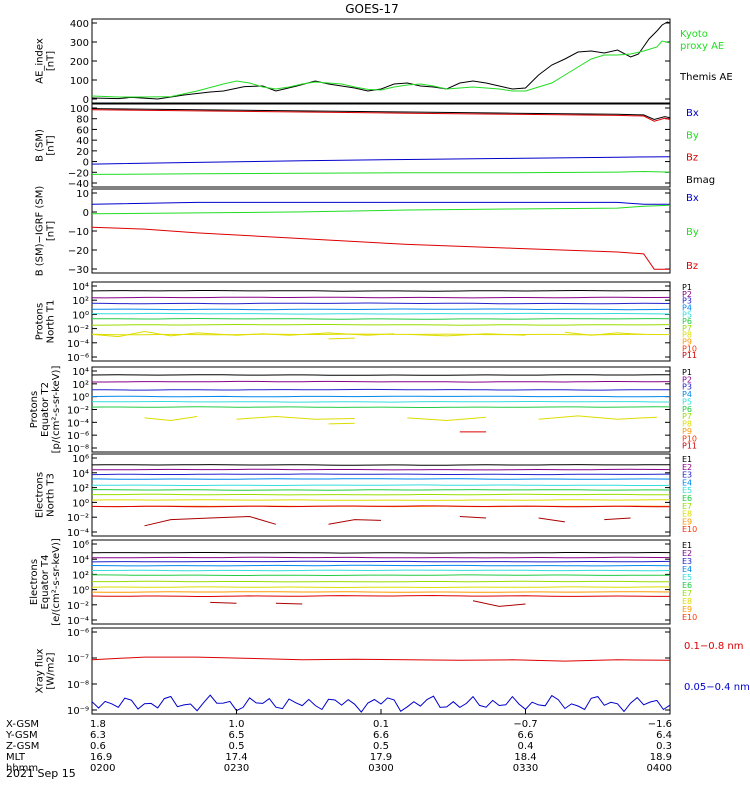  What do you see at coordinates (21, 735) in the screenshot?
I see `x-axis-row-label: Y-GSM` at bounding box center [21, 735].